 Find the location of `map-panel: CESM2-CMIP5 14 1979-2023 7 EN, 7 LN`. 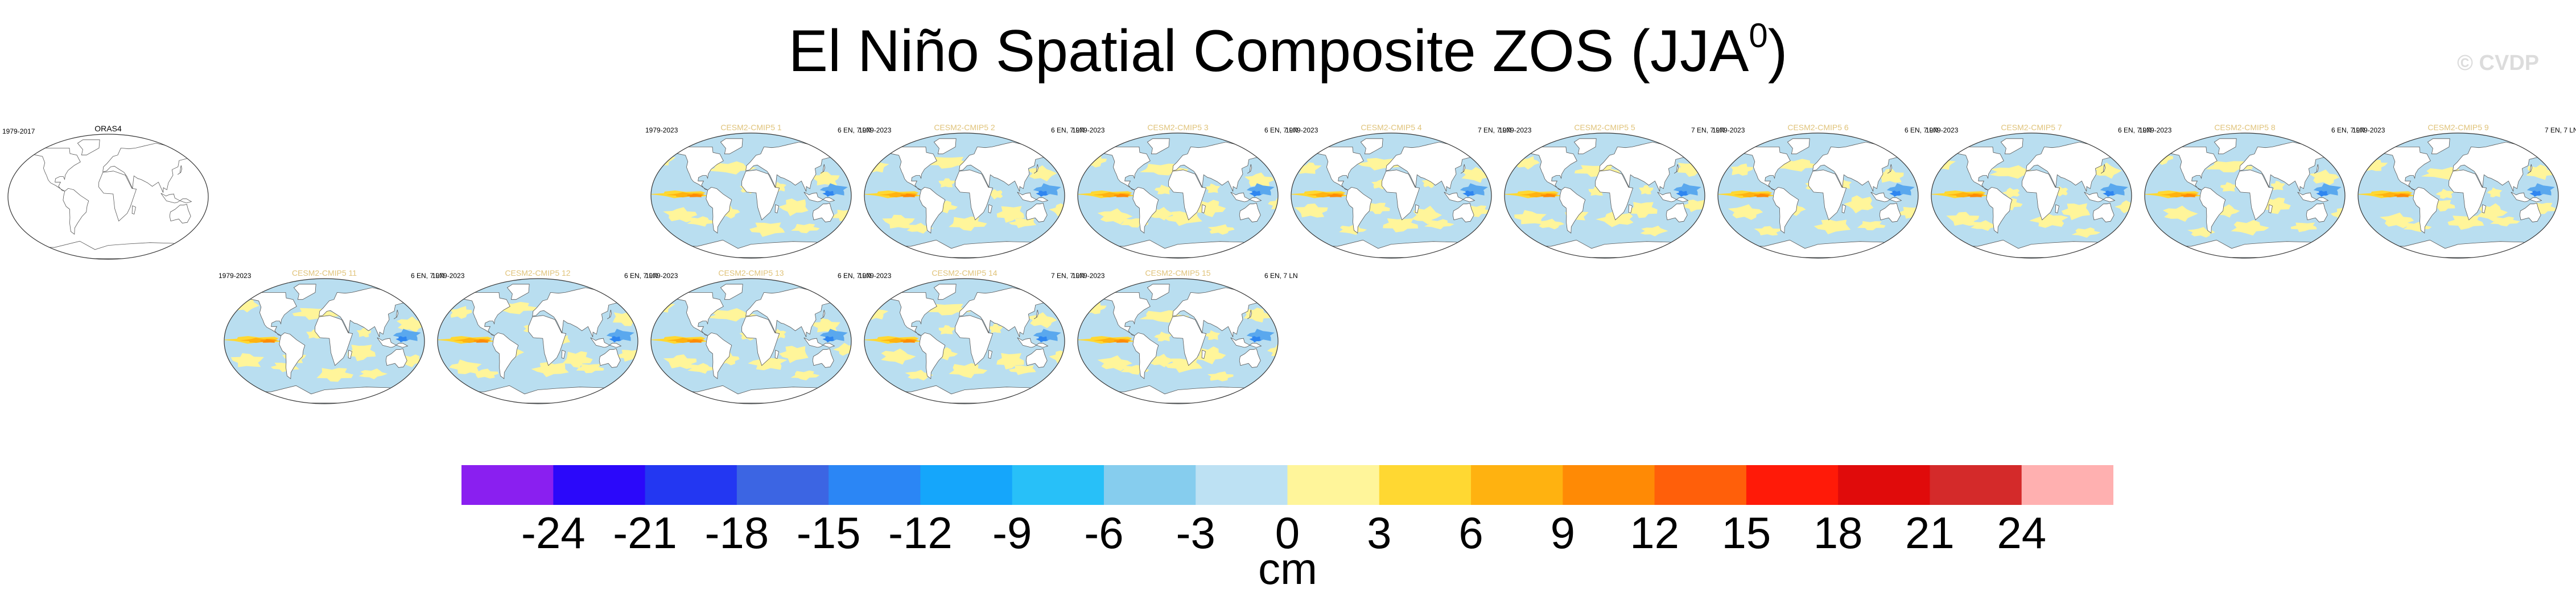

map-panel: CESM2-CMIP5 14 1979-2023 7 EN, 7 LN is located at coordinates (972, 337).